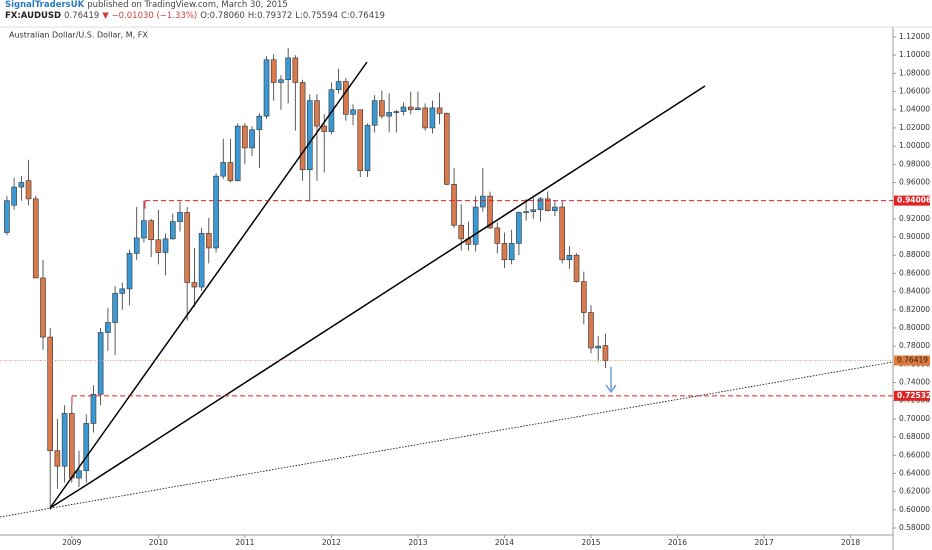 The width and height of the screenshot is (932, 550). Describe the element at coordinates (69, 496) in the screenshot. I see `trend-line` at that location.